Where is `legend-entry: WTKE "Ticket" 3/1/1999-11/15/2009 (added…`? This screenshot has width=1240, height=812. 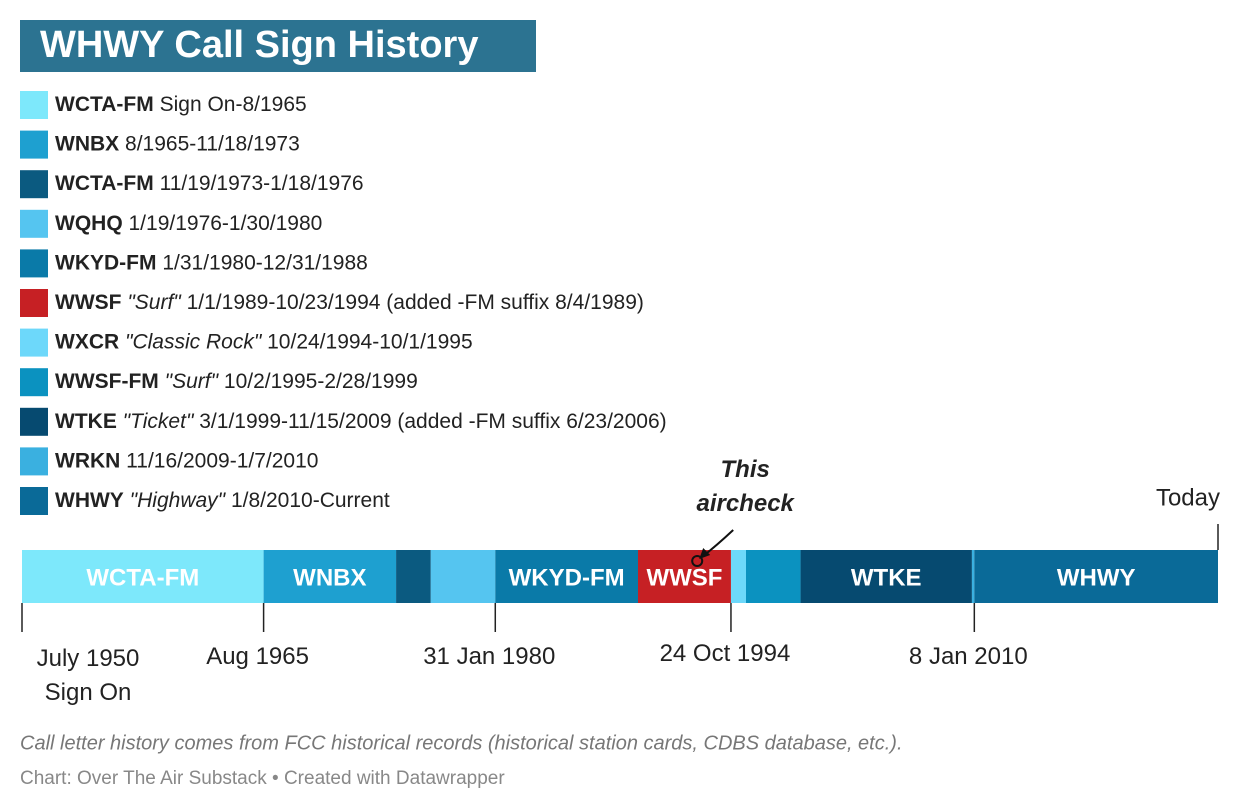 legend-entry: WTKE "Ticket" 3/1/1999-11/15/2009 (added… is located at coordinates (361, 420).